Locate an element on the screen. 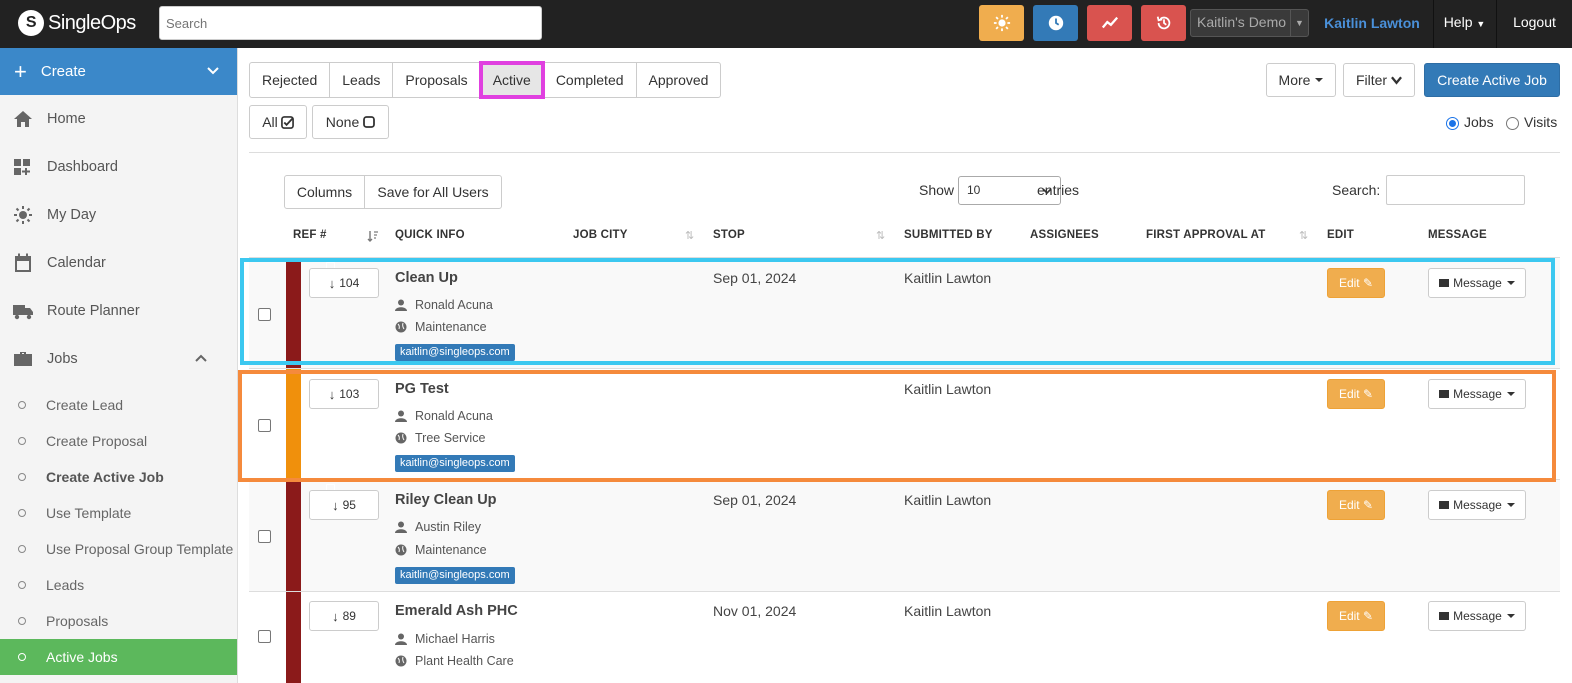  visits-radio-label: Visits is located at coordinates (1541, 122).